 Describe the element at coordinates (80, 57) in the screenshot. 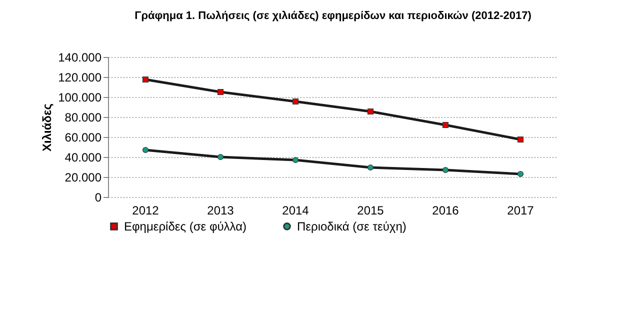

I see `y-tick-label: 140.000` at that location.